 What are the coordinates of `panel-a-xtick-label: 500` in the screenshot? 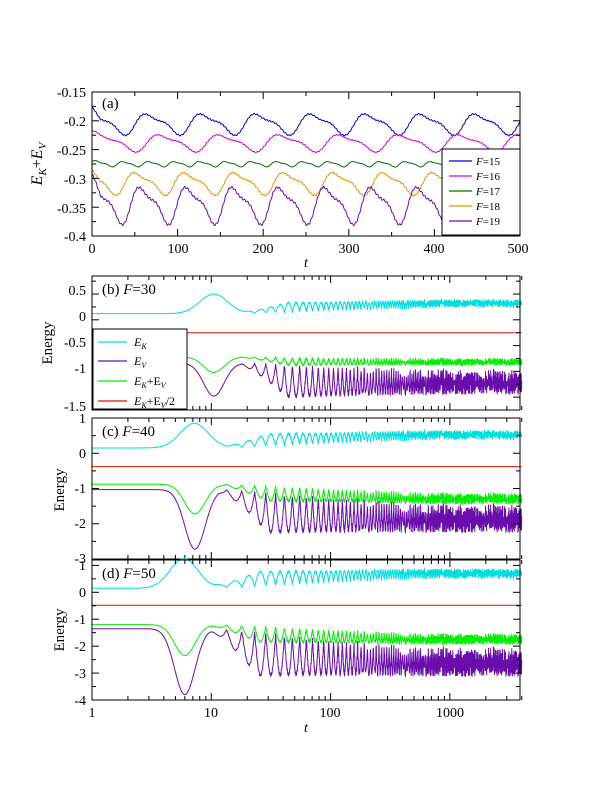 It's located at (518, 249).